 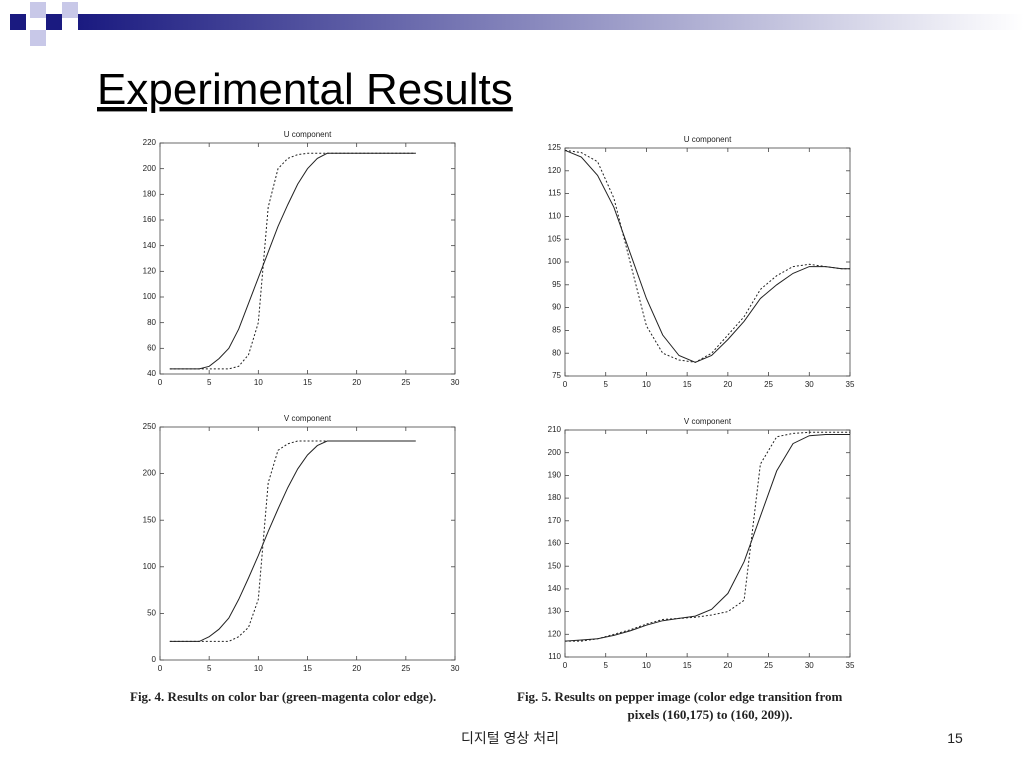 I want to click on caption: pixels (160,175) to (160, 209))., so click(x=709, y=714).